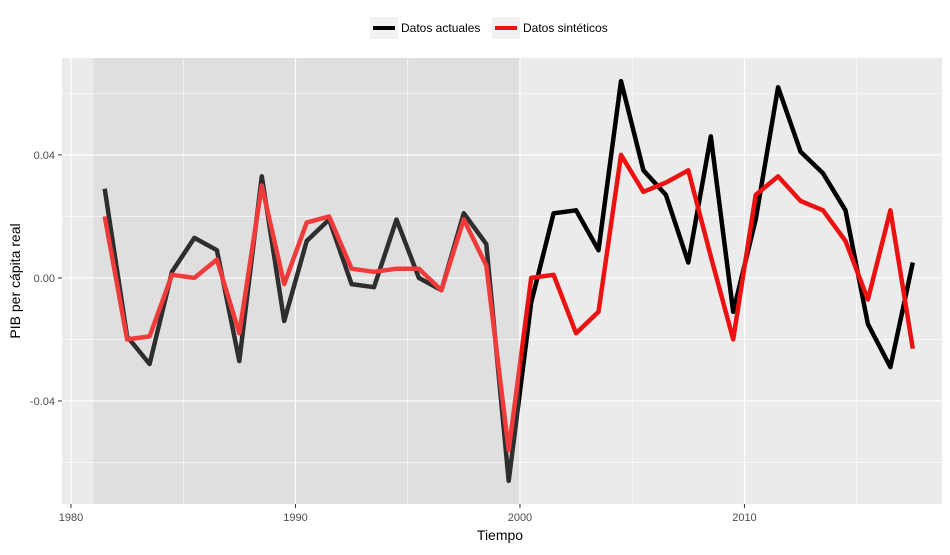  I want to click on x-tick-label: 1980, so click(71, 518).